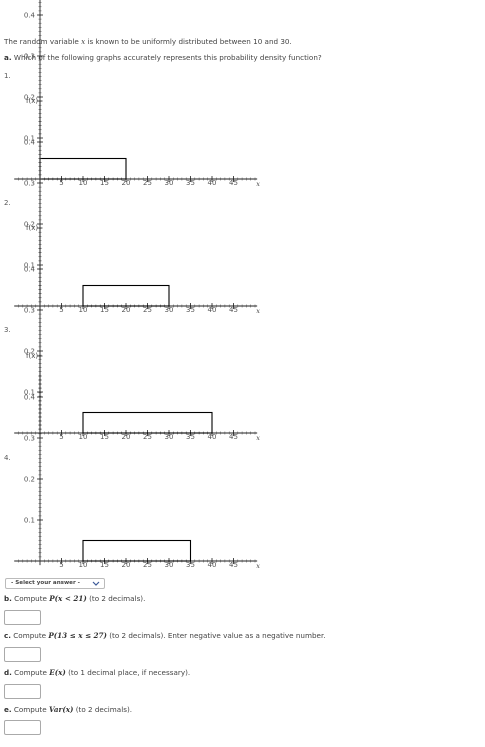 Image resolution: width=485 pixels, height=747 pixels. What do you see at coordinates (103, 709) in the screenshot?
I see `part-e-post: (to 2 decimals).` at bounding box center [103, 709].